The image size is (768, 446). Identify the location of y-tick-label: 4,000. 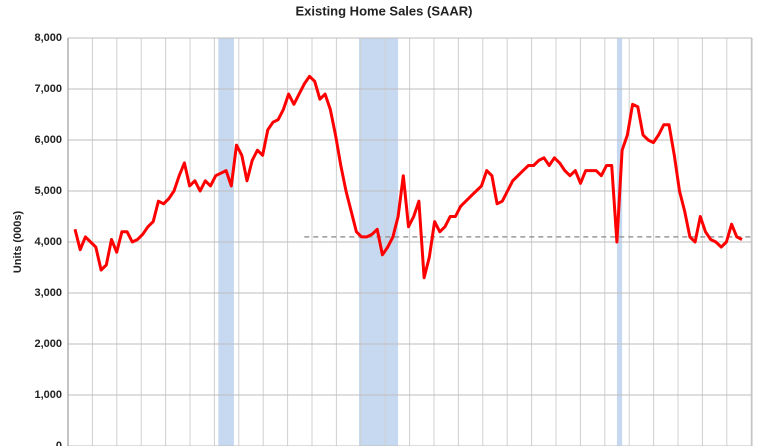
(48, 242).